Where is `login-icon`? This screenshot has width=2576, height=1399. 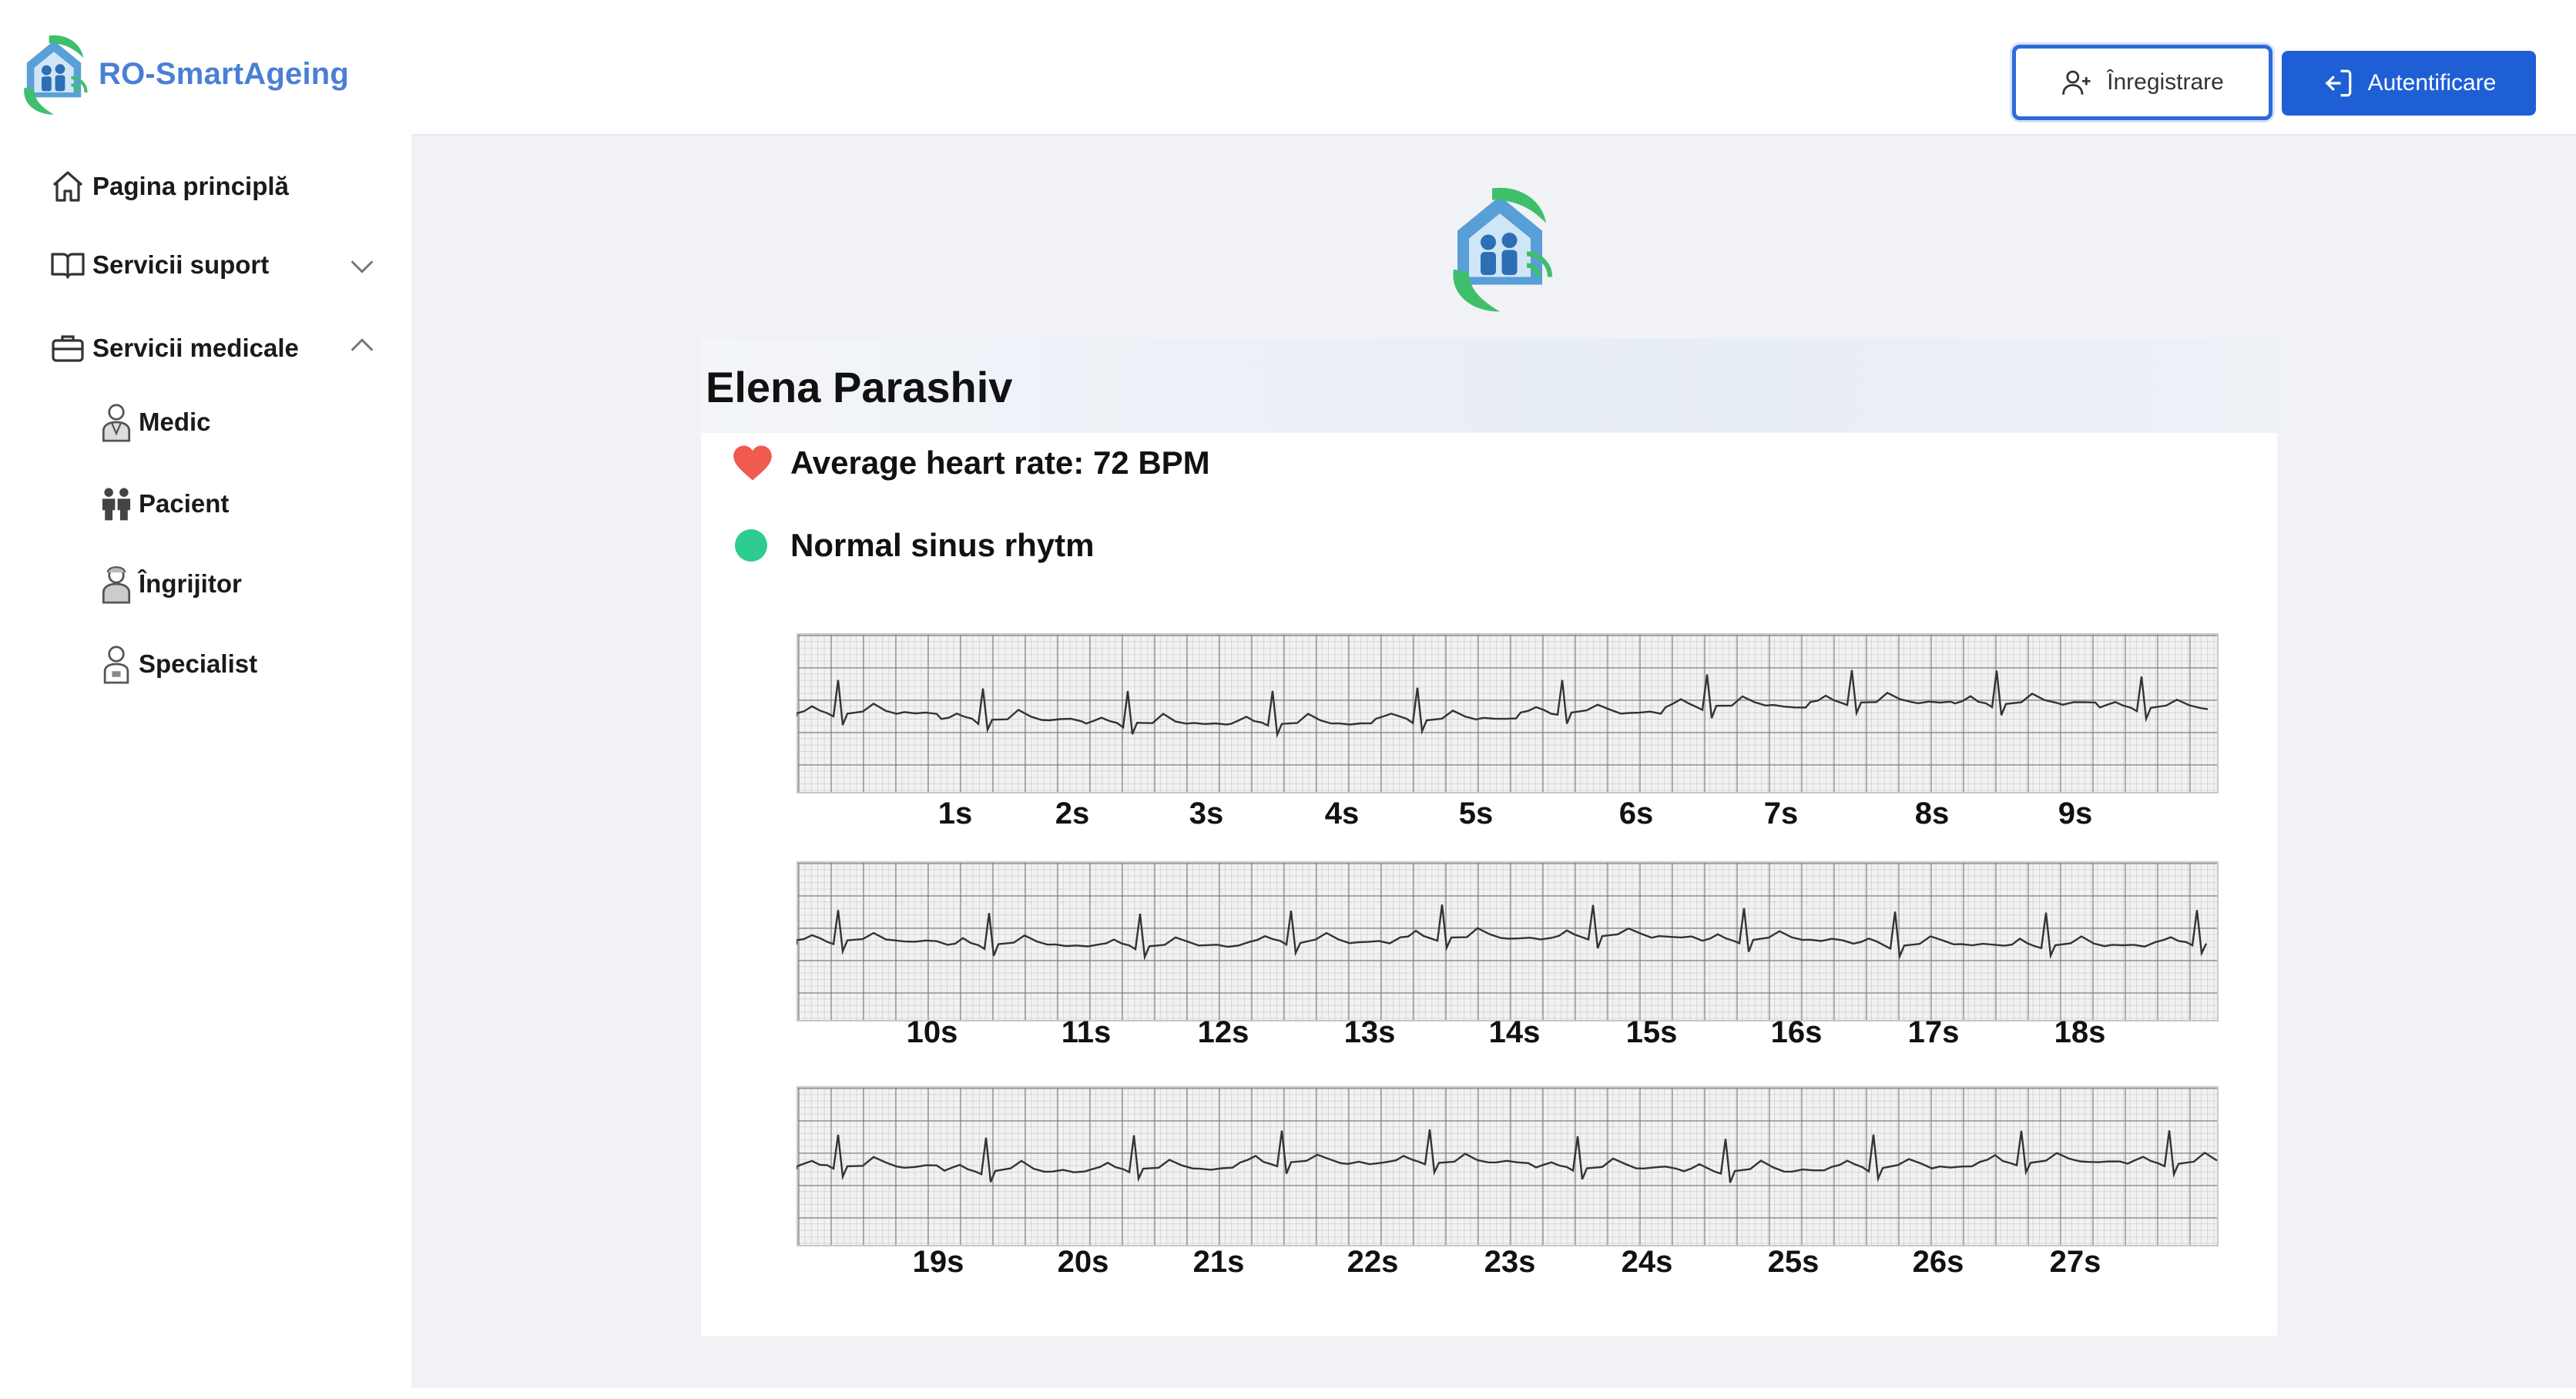
login-icon is located at coordinates (2338, 83).